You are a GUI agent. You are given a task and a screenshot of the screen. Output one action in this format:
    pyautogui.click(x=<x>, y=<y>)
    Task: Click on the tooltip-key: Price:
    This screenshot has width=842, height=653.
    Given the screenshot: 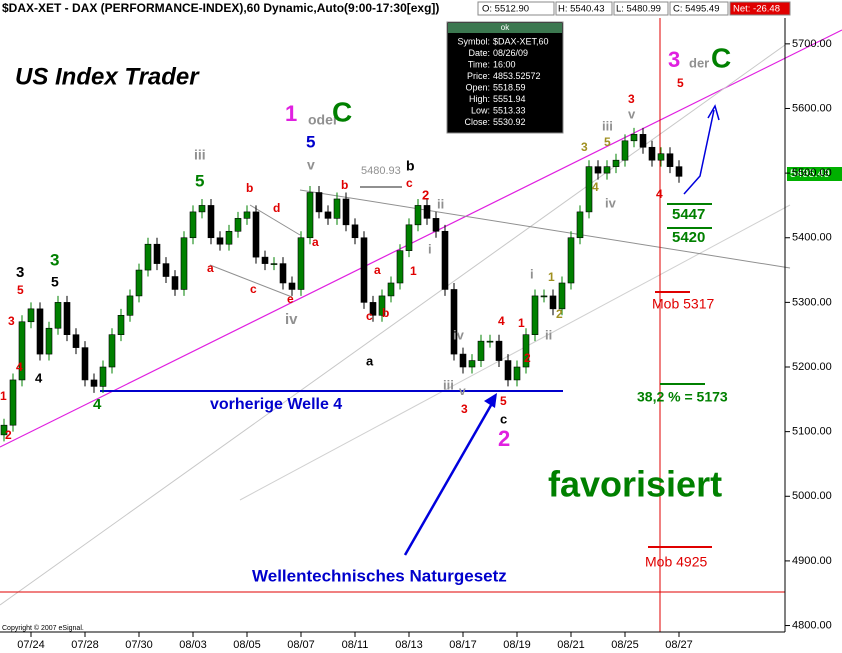 What is the action you would take?
    pyautogui.click(x=478, y=76)
    